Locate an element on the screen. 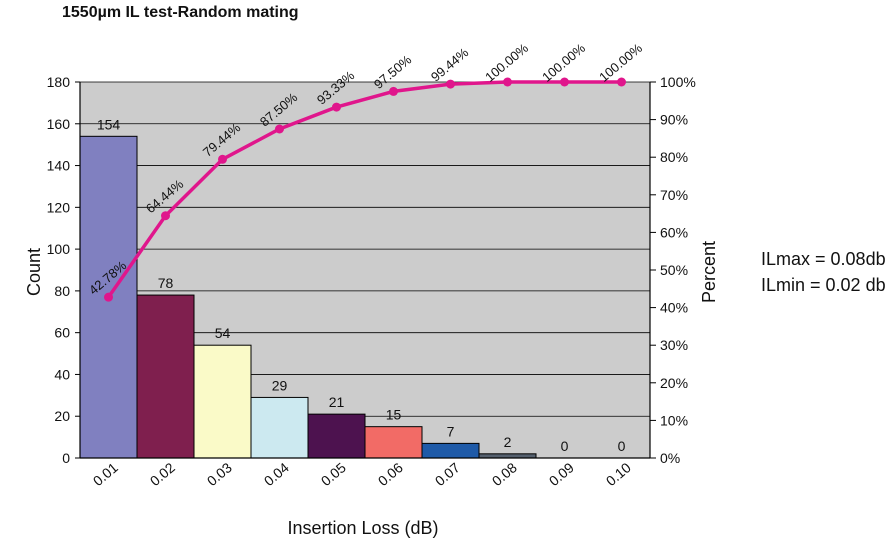 This screenshot has width=891, height=541. y-axis-ticks: 0 20 40 60 80 100 120 140 160 180 is located at coordinates (63, 270).